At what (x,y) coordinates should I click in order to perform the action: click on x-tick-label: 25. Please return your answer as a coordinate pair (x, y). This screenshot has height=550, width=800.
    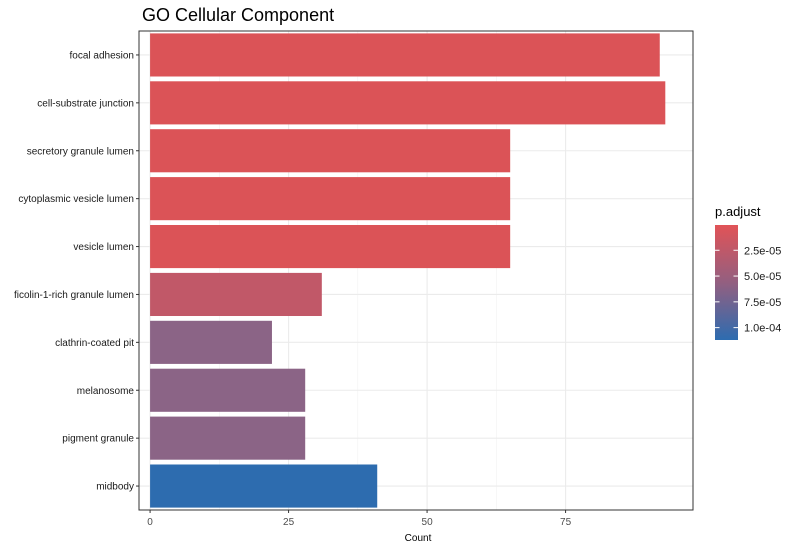
    Looking at the image, I should click on (289, 522).